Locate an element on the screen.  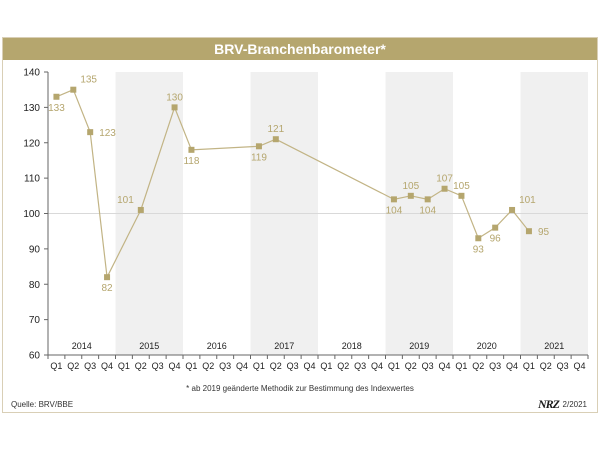
data-label: 118 is located at coordinates (191, 161).